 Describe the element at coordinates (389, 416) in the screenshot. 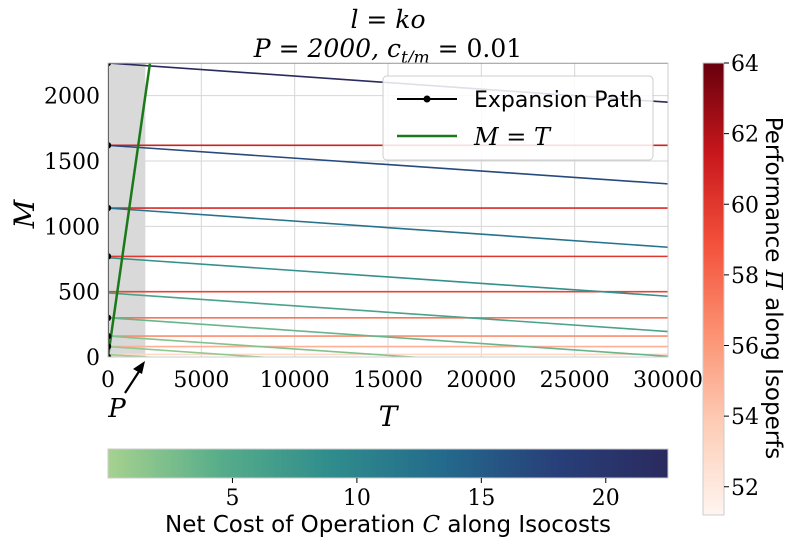

I see `x-axis-label: T` at that location.